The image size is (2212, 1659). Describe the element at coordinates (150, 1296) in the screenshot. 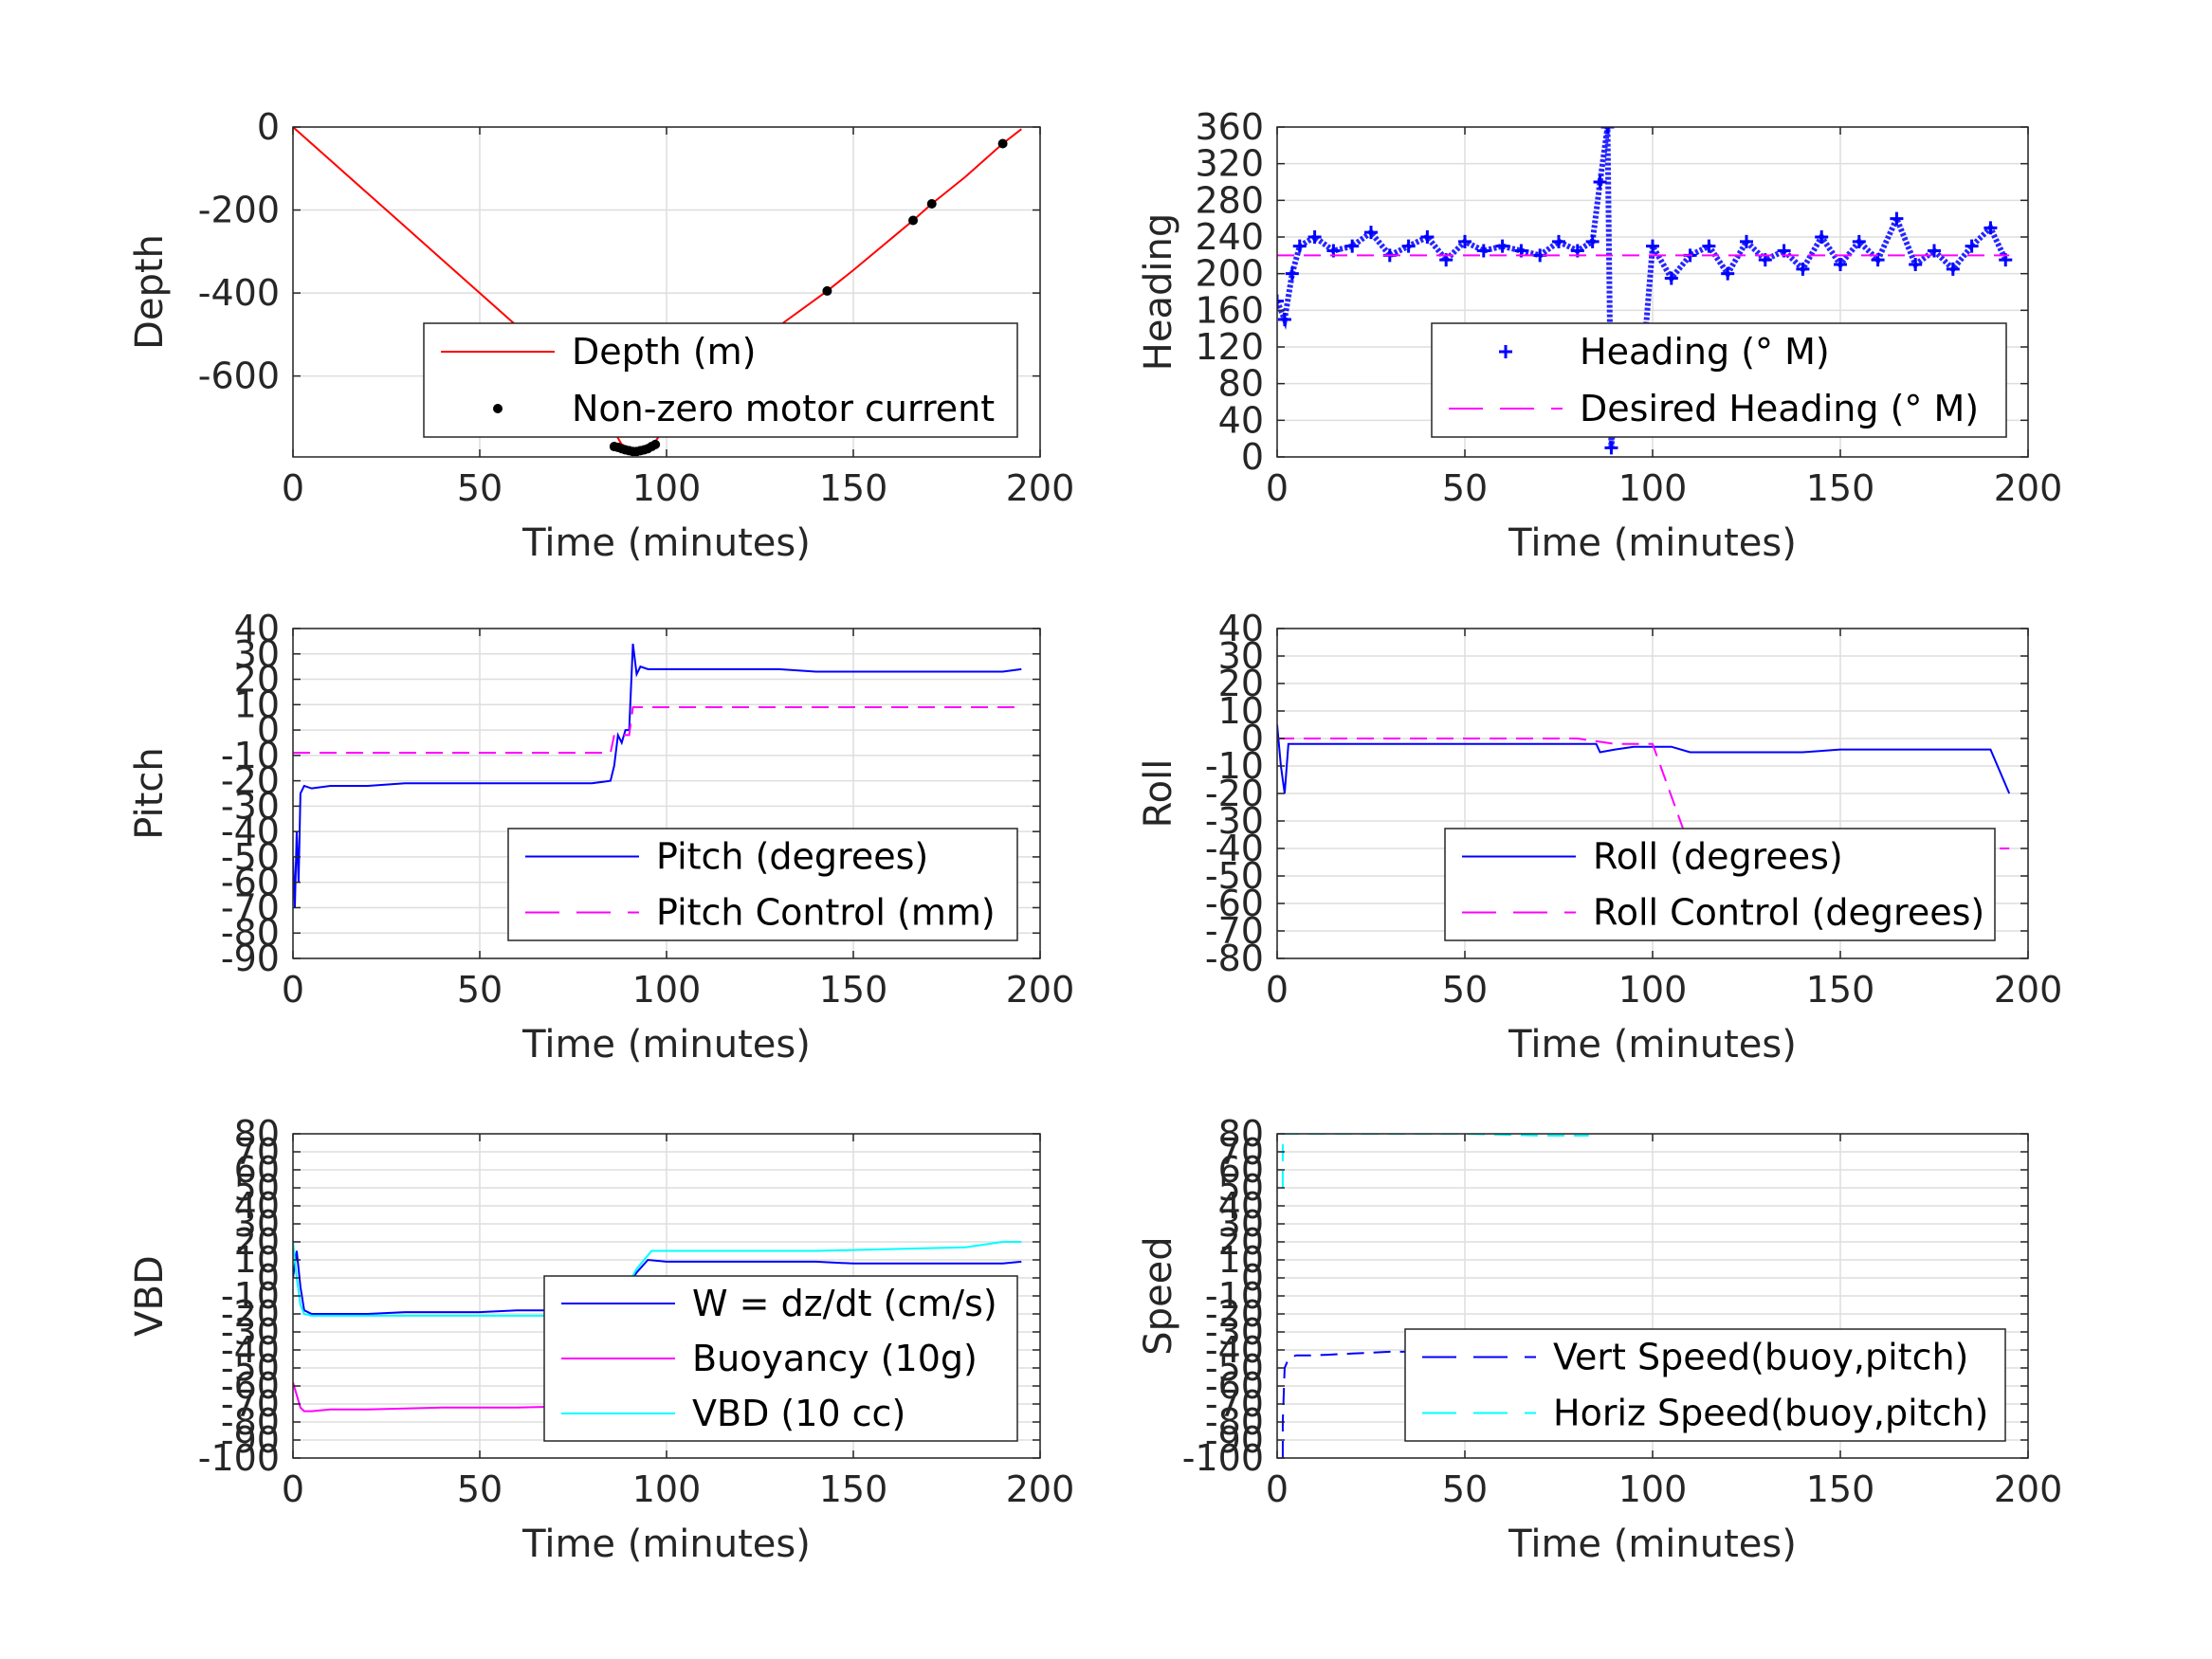

I see `y-axis-label: VBD` at that location.